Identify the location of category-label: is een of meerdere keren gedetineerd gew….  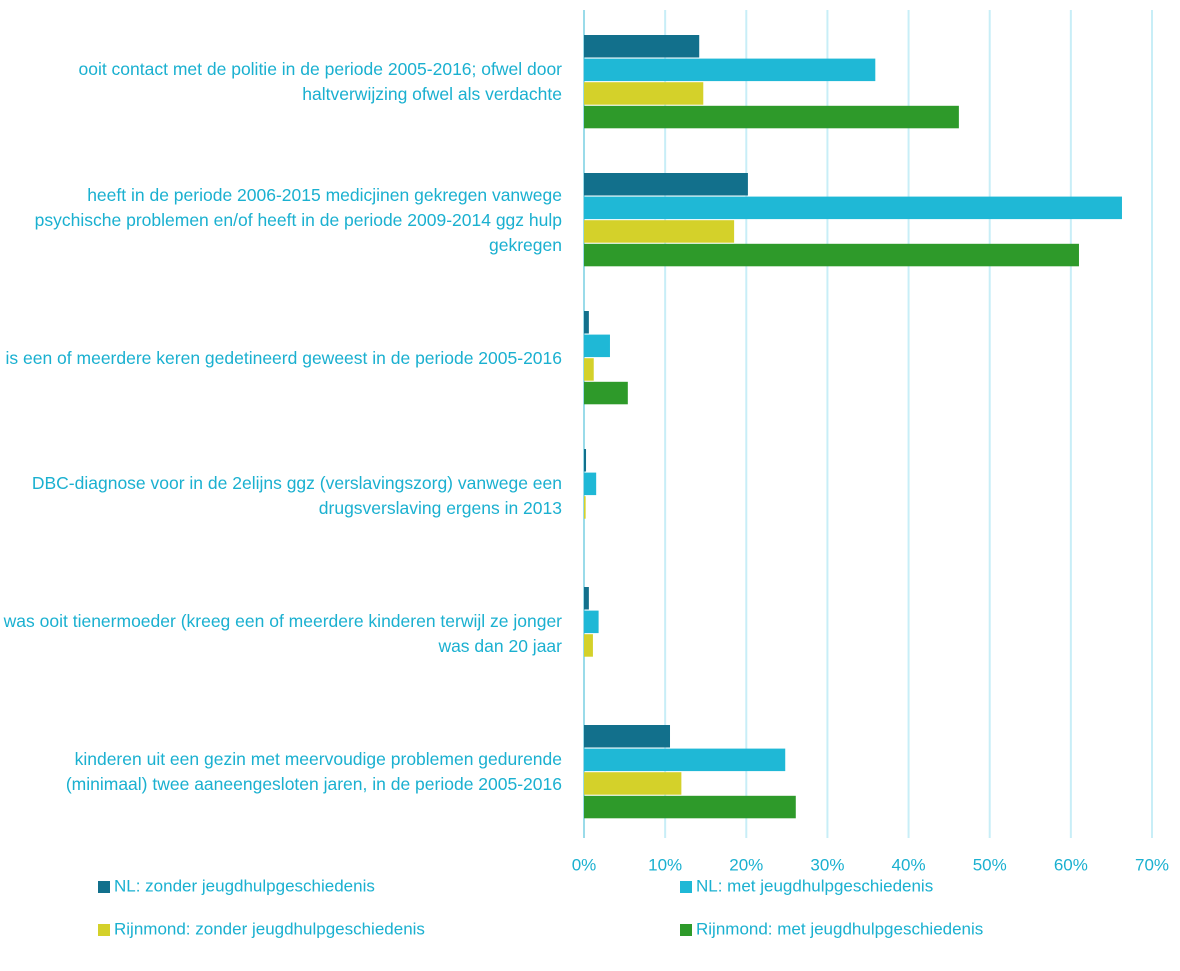
(281, 358).